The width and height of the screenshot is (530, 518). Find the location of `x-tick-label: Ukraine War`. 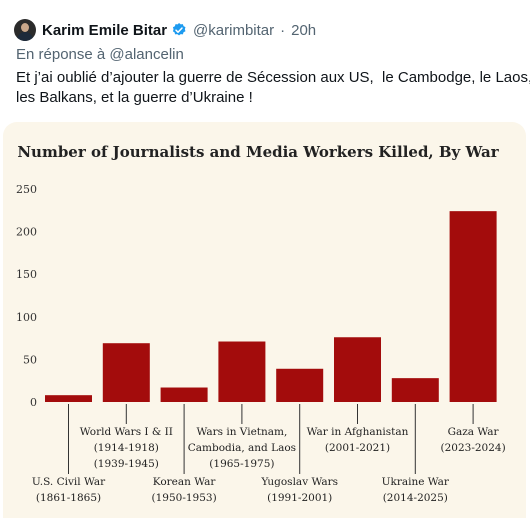

x-tick-label: Ukraine War is located at coordinates (416, 482).